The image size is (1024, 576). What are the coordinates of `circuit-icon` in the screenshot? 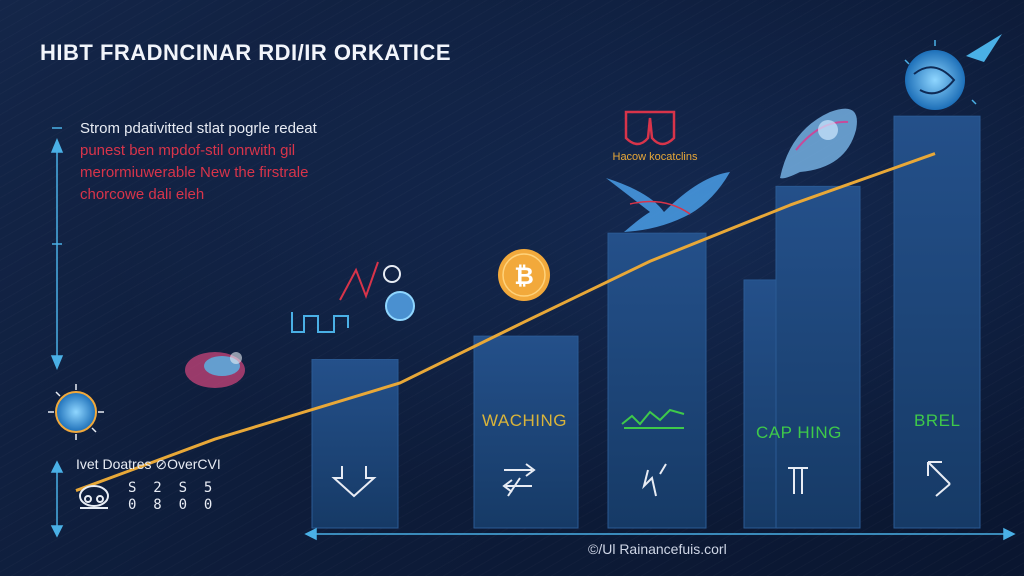 It's located at (353, 297).